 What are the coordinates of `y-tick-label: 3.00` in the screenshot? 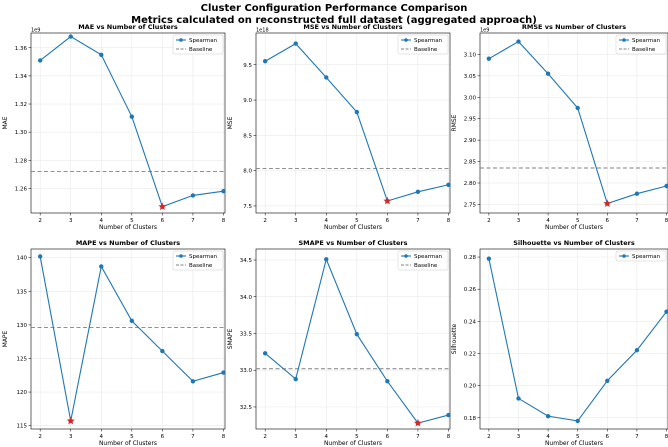 It's located at (470, 98).